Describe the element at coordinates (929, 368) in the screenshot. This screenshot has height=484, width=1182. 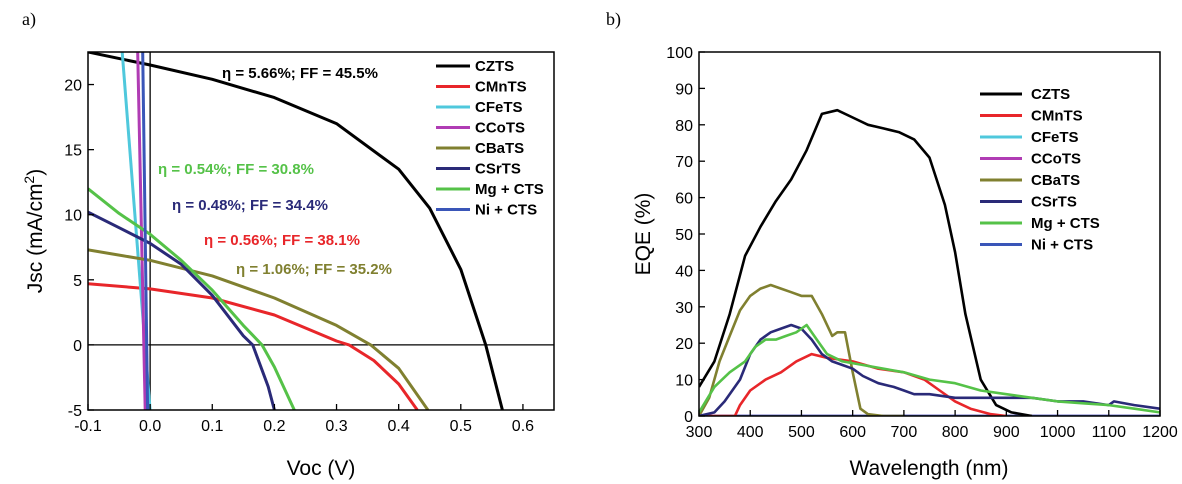
I see `panel-b-series-mg-cts` at that location.